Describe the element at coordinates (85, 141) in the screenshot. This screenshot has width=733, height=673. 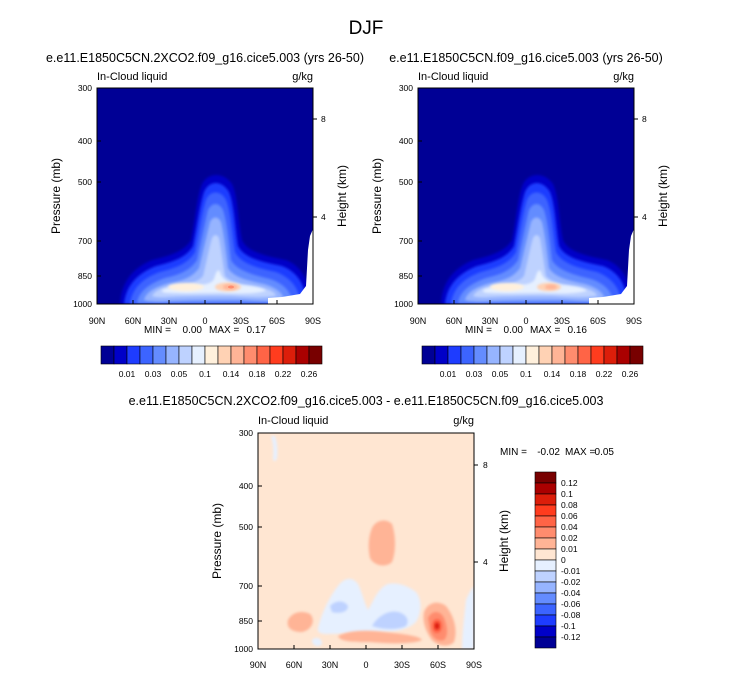
I see `panel-a-y-tick-label: 400` at that location.